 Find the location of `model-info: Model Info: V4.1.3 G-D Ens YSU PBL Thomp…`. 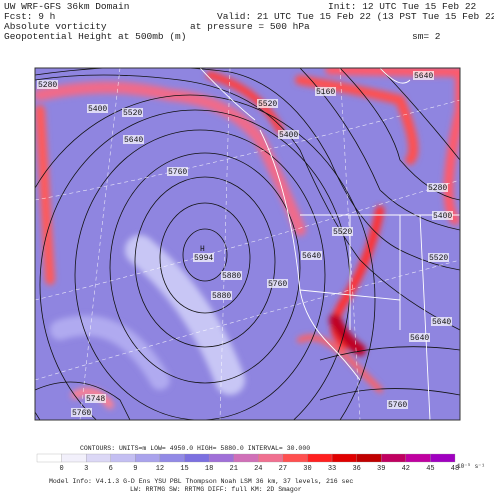

model-info: Model Info: V4.1.3 G-D Ens YSU PBL Thomp… is located at coordinates (201, 481).